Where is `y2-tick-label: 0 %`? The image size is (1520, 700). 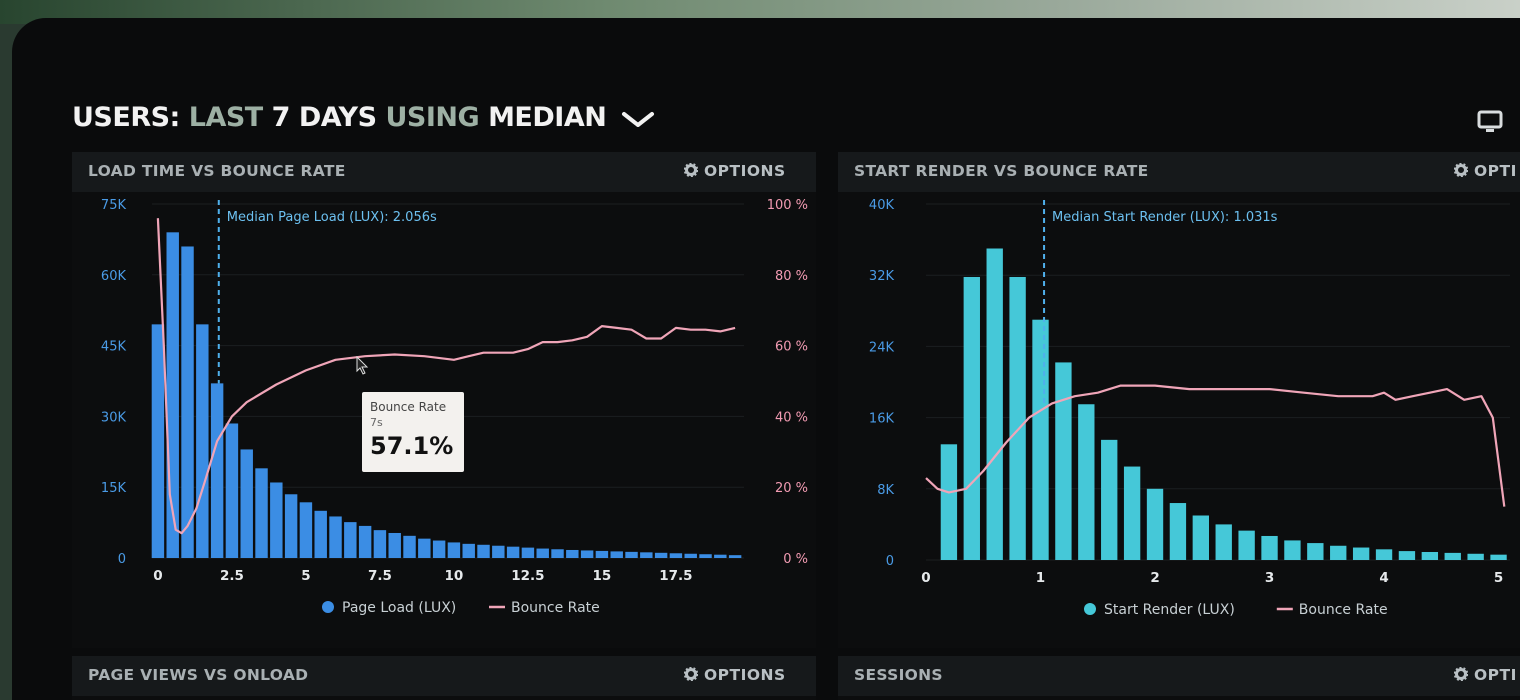 y2-tick-label: 0 % is located at coordinates (795, 559).